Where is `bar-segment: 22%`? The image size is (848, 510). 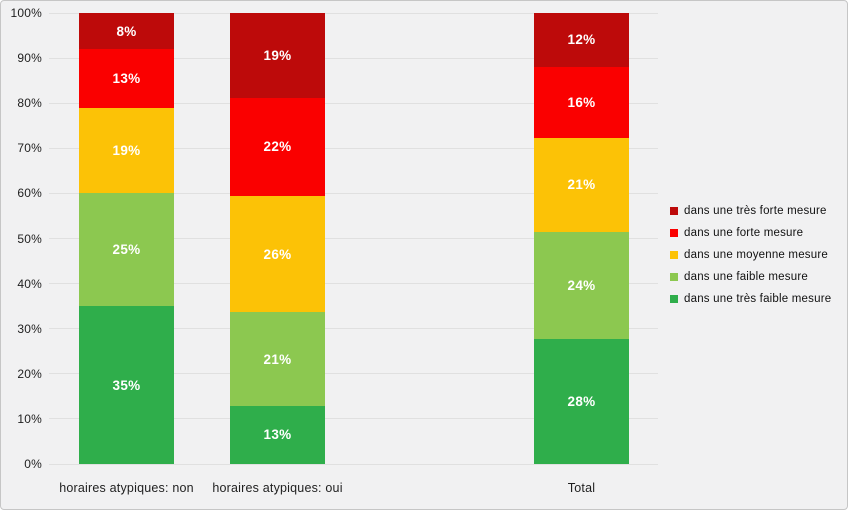
bar-segment: 22% is located at coordinates (277, 147).